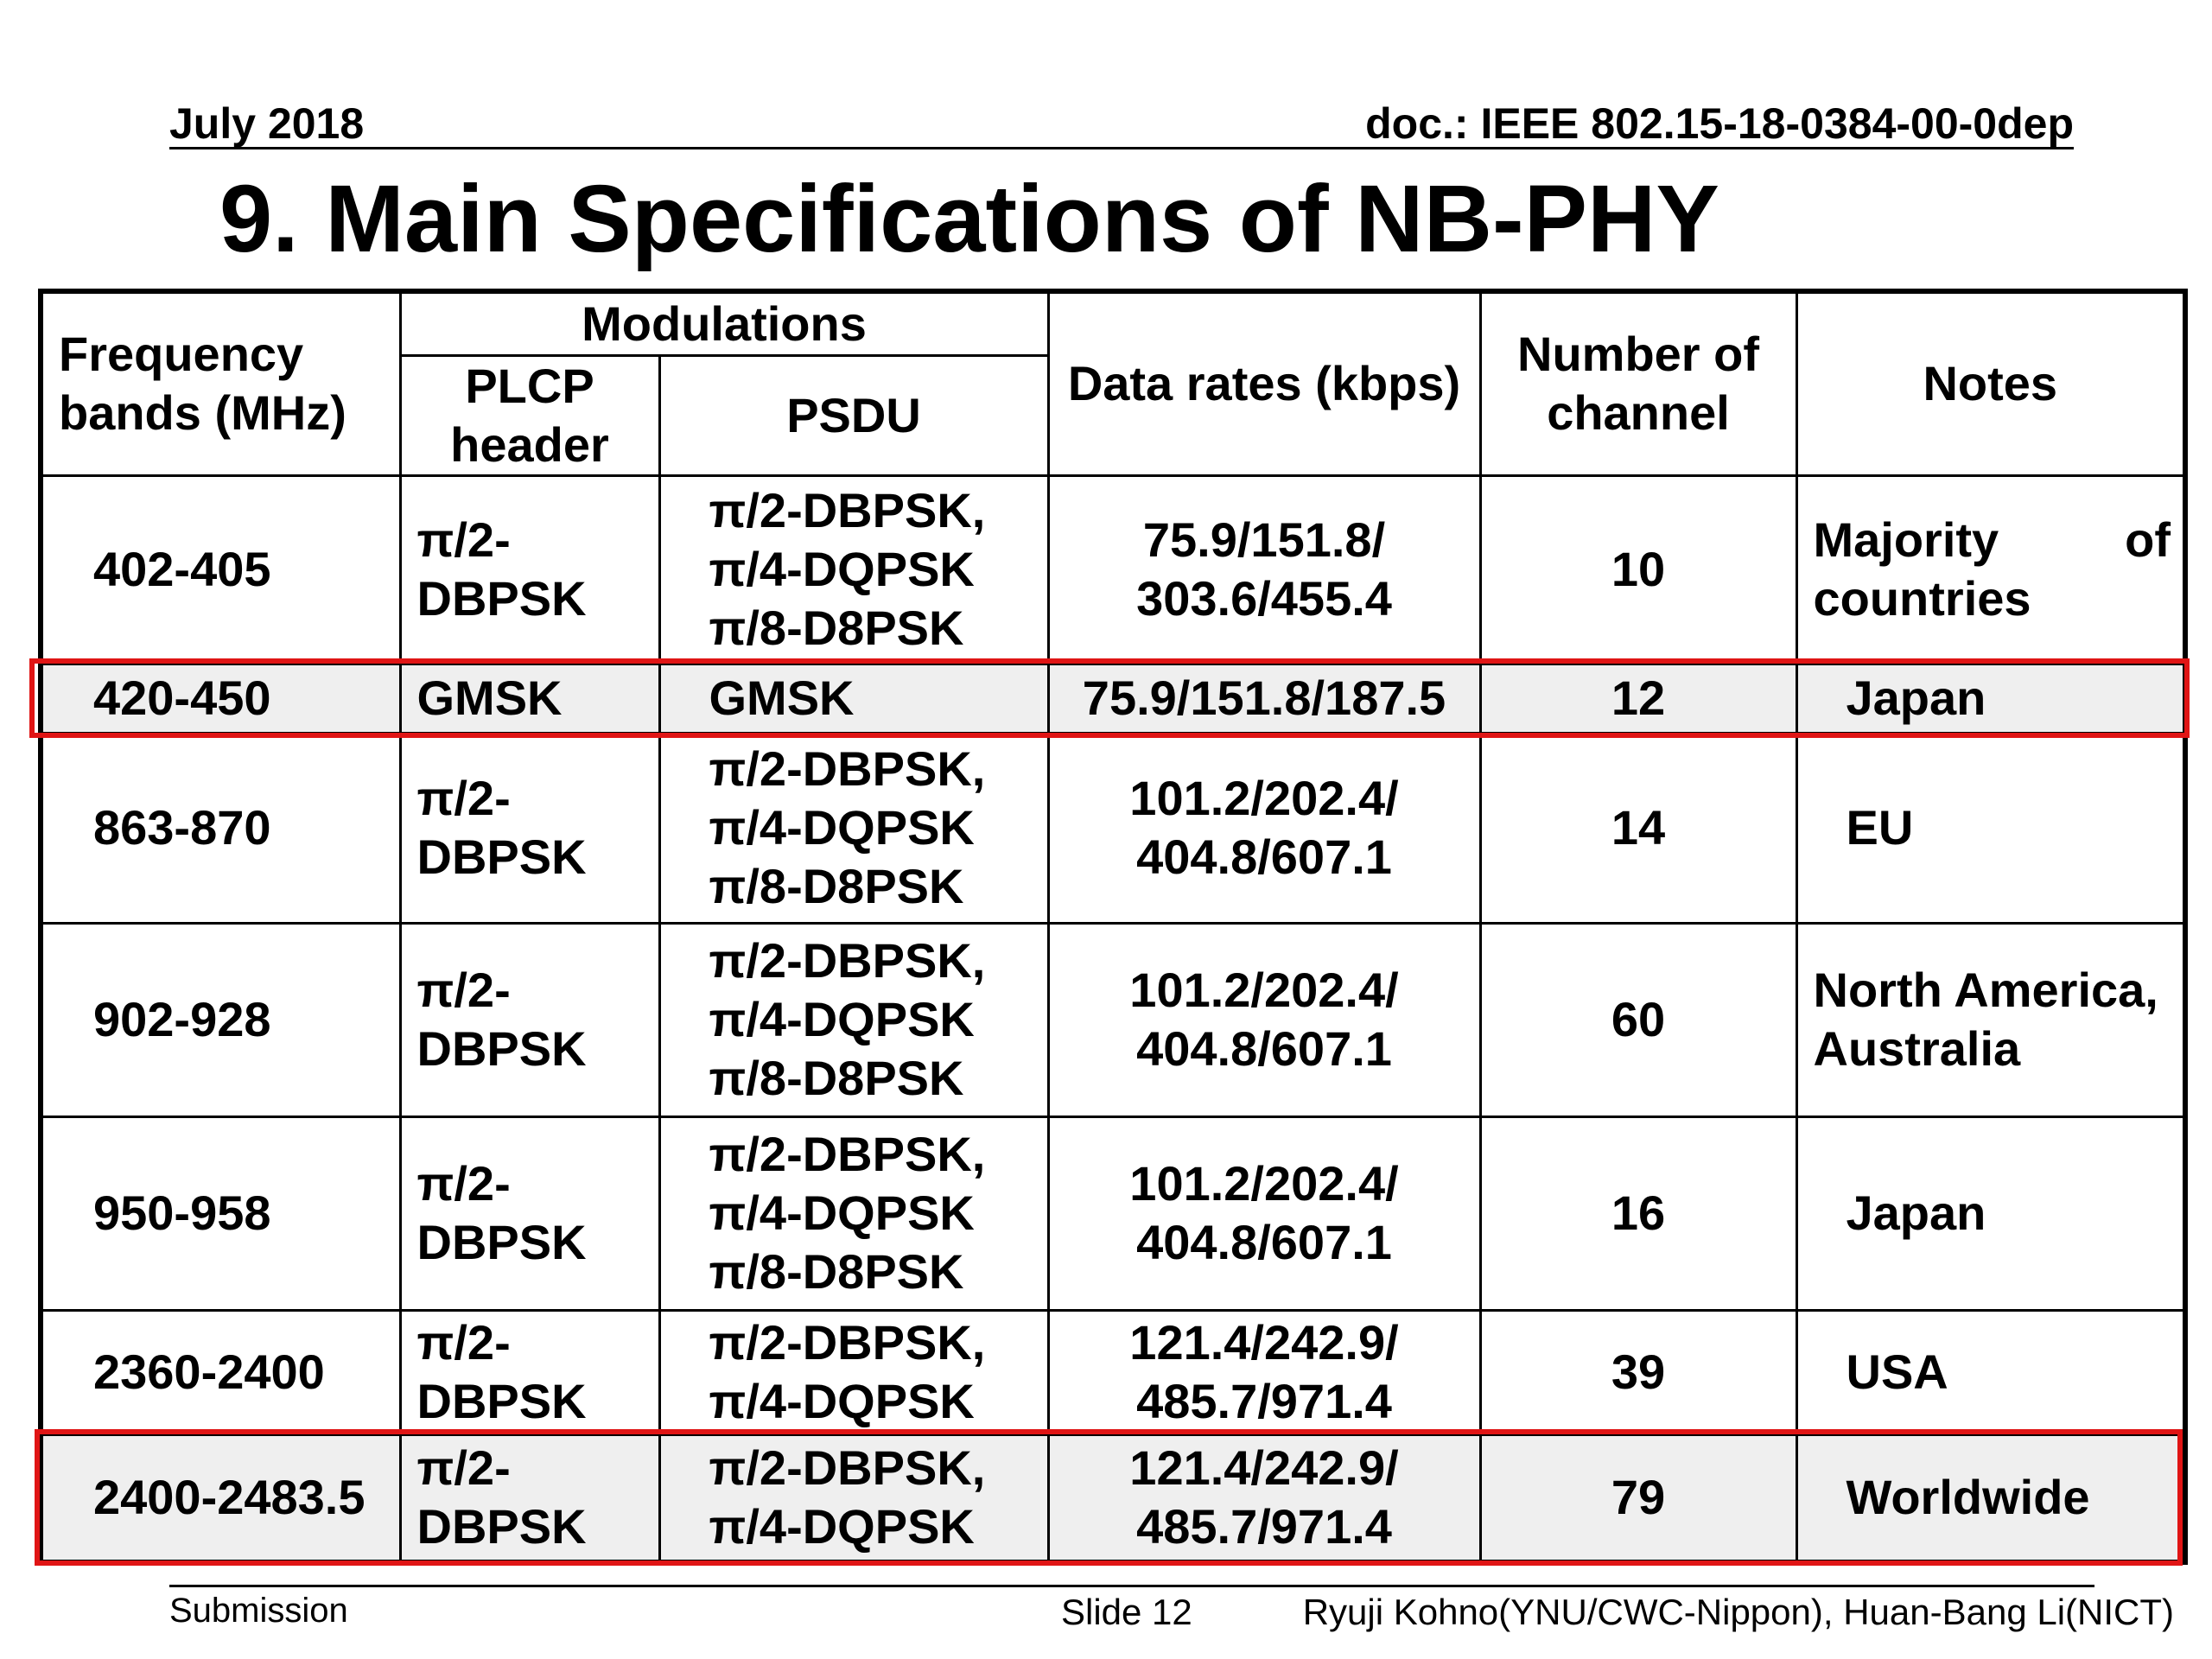  What do you see at coordinates (220, 1498) in the screenshot?
I see `frequency-cell: 2400-2483.5` at bounding box center [220, 1498].